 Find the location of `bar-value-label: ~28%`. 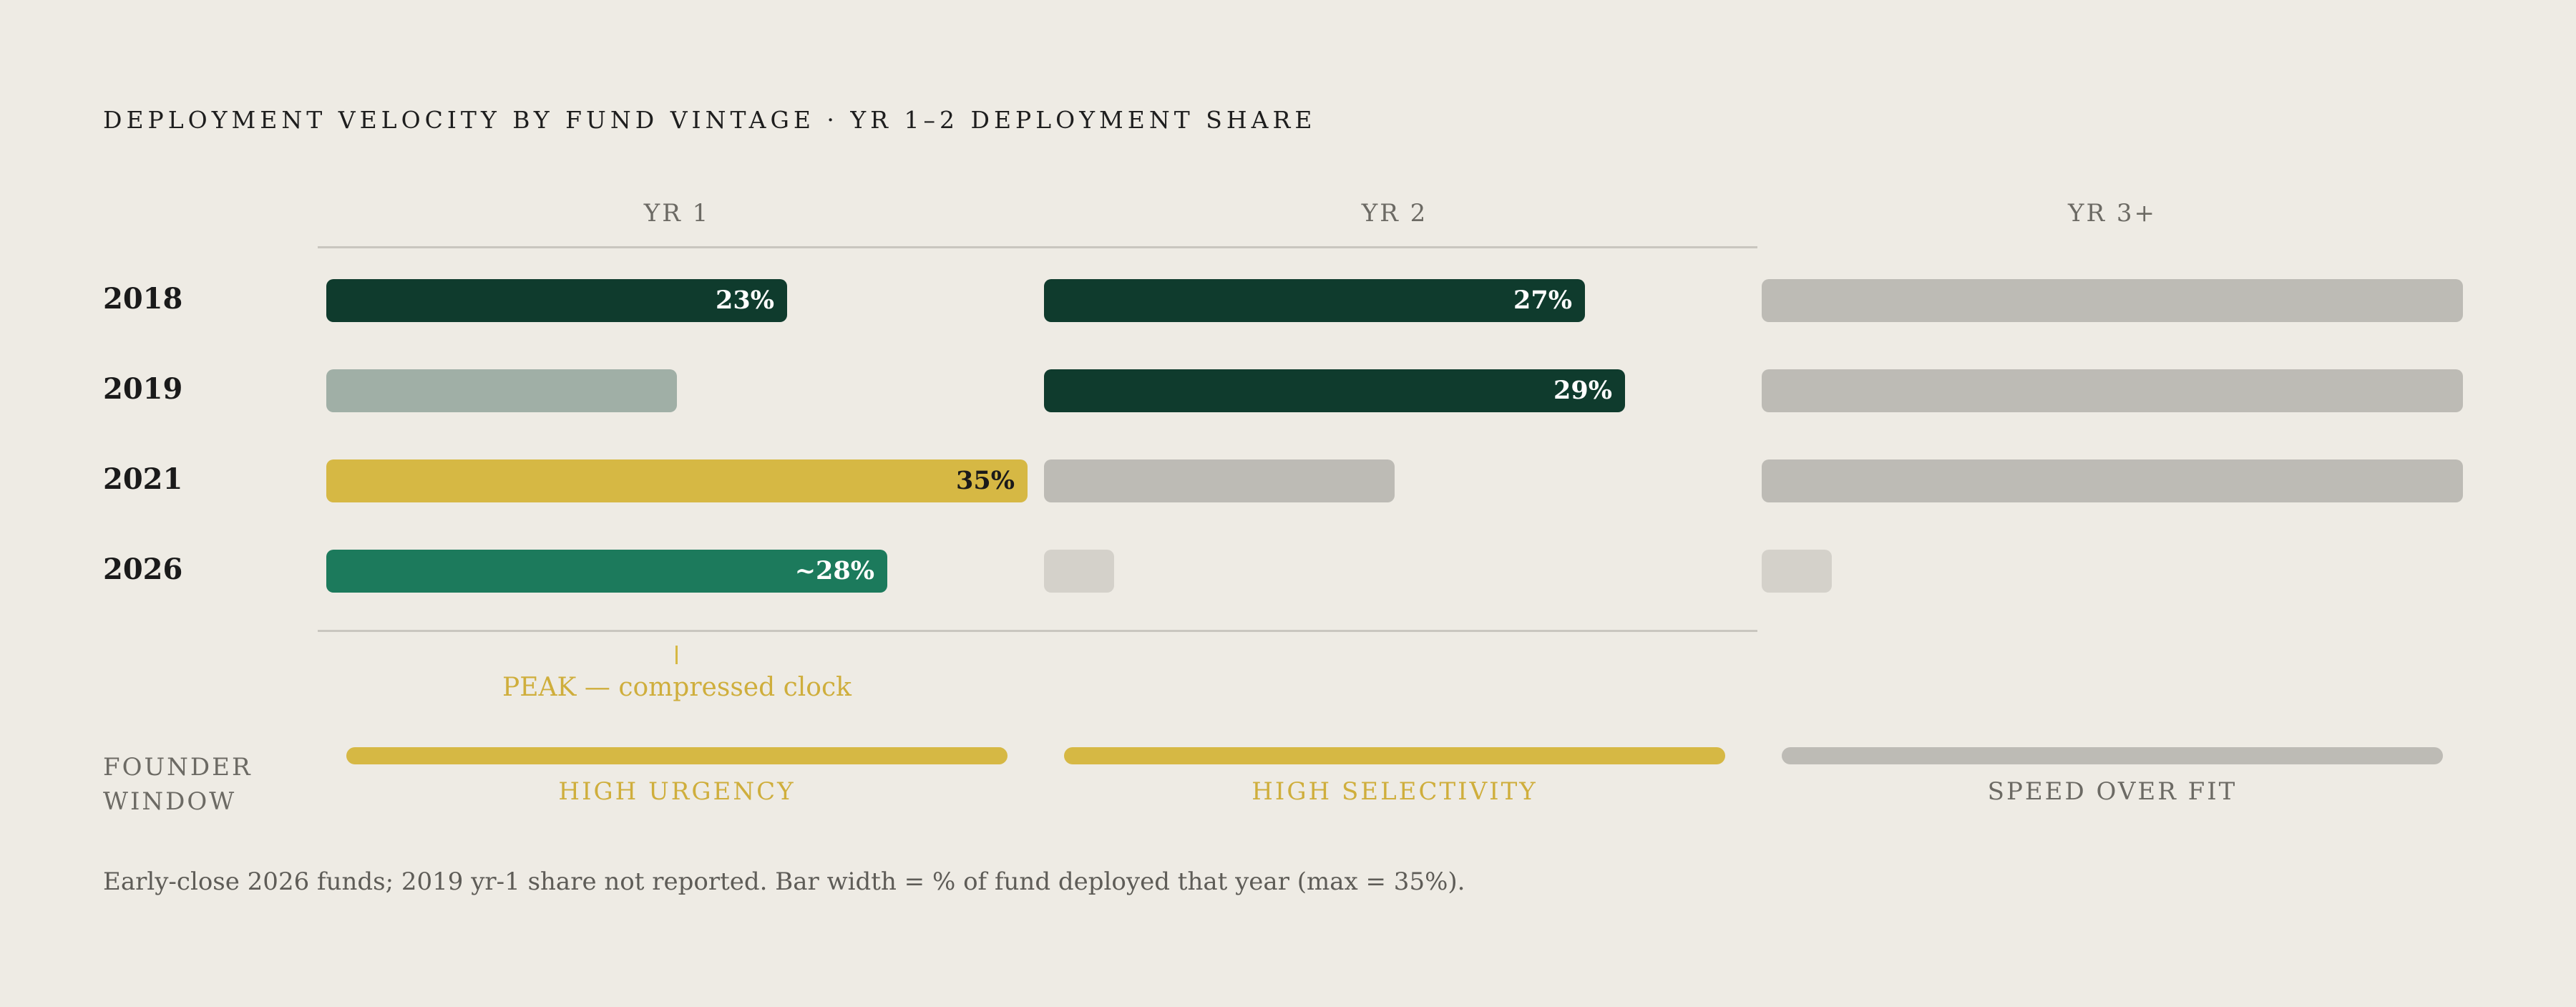

bar-value-label: ~28% is located at coordinates (834, 570).